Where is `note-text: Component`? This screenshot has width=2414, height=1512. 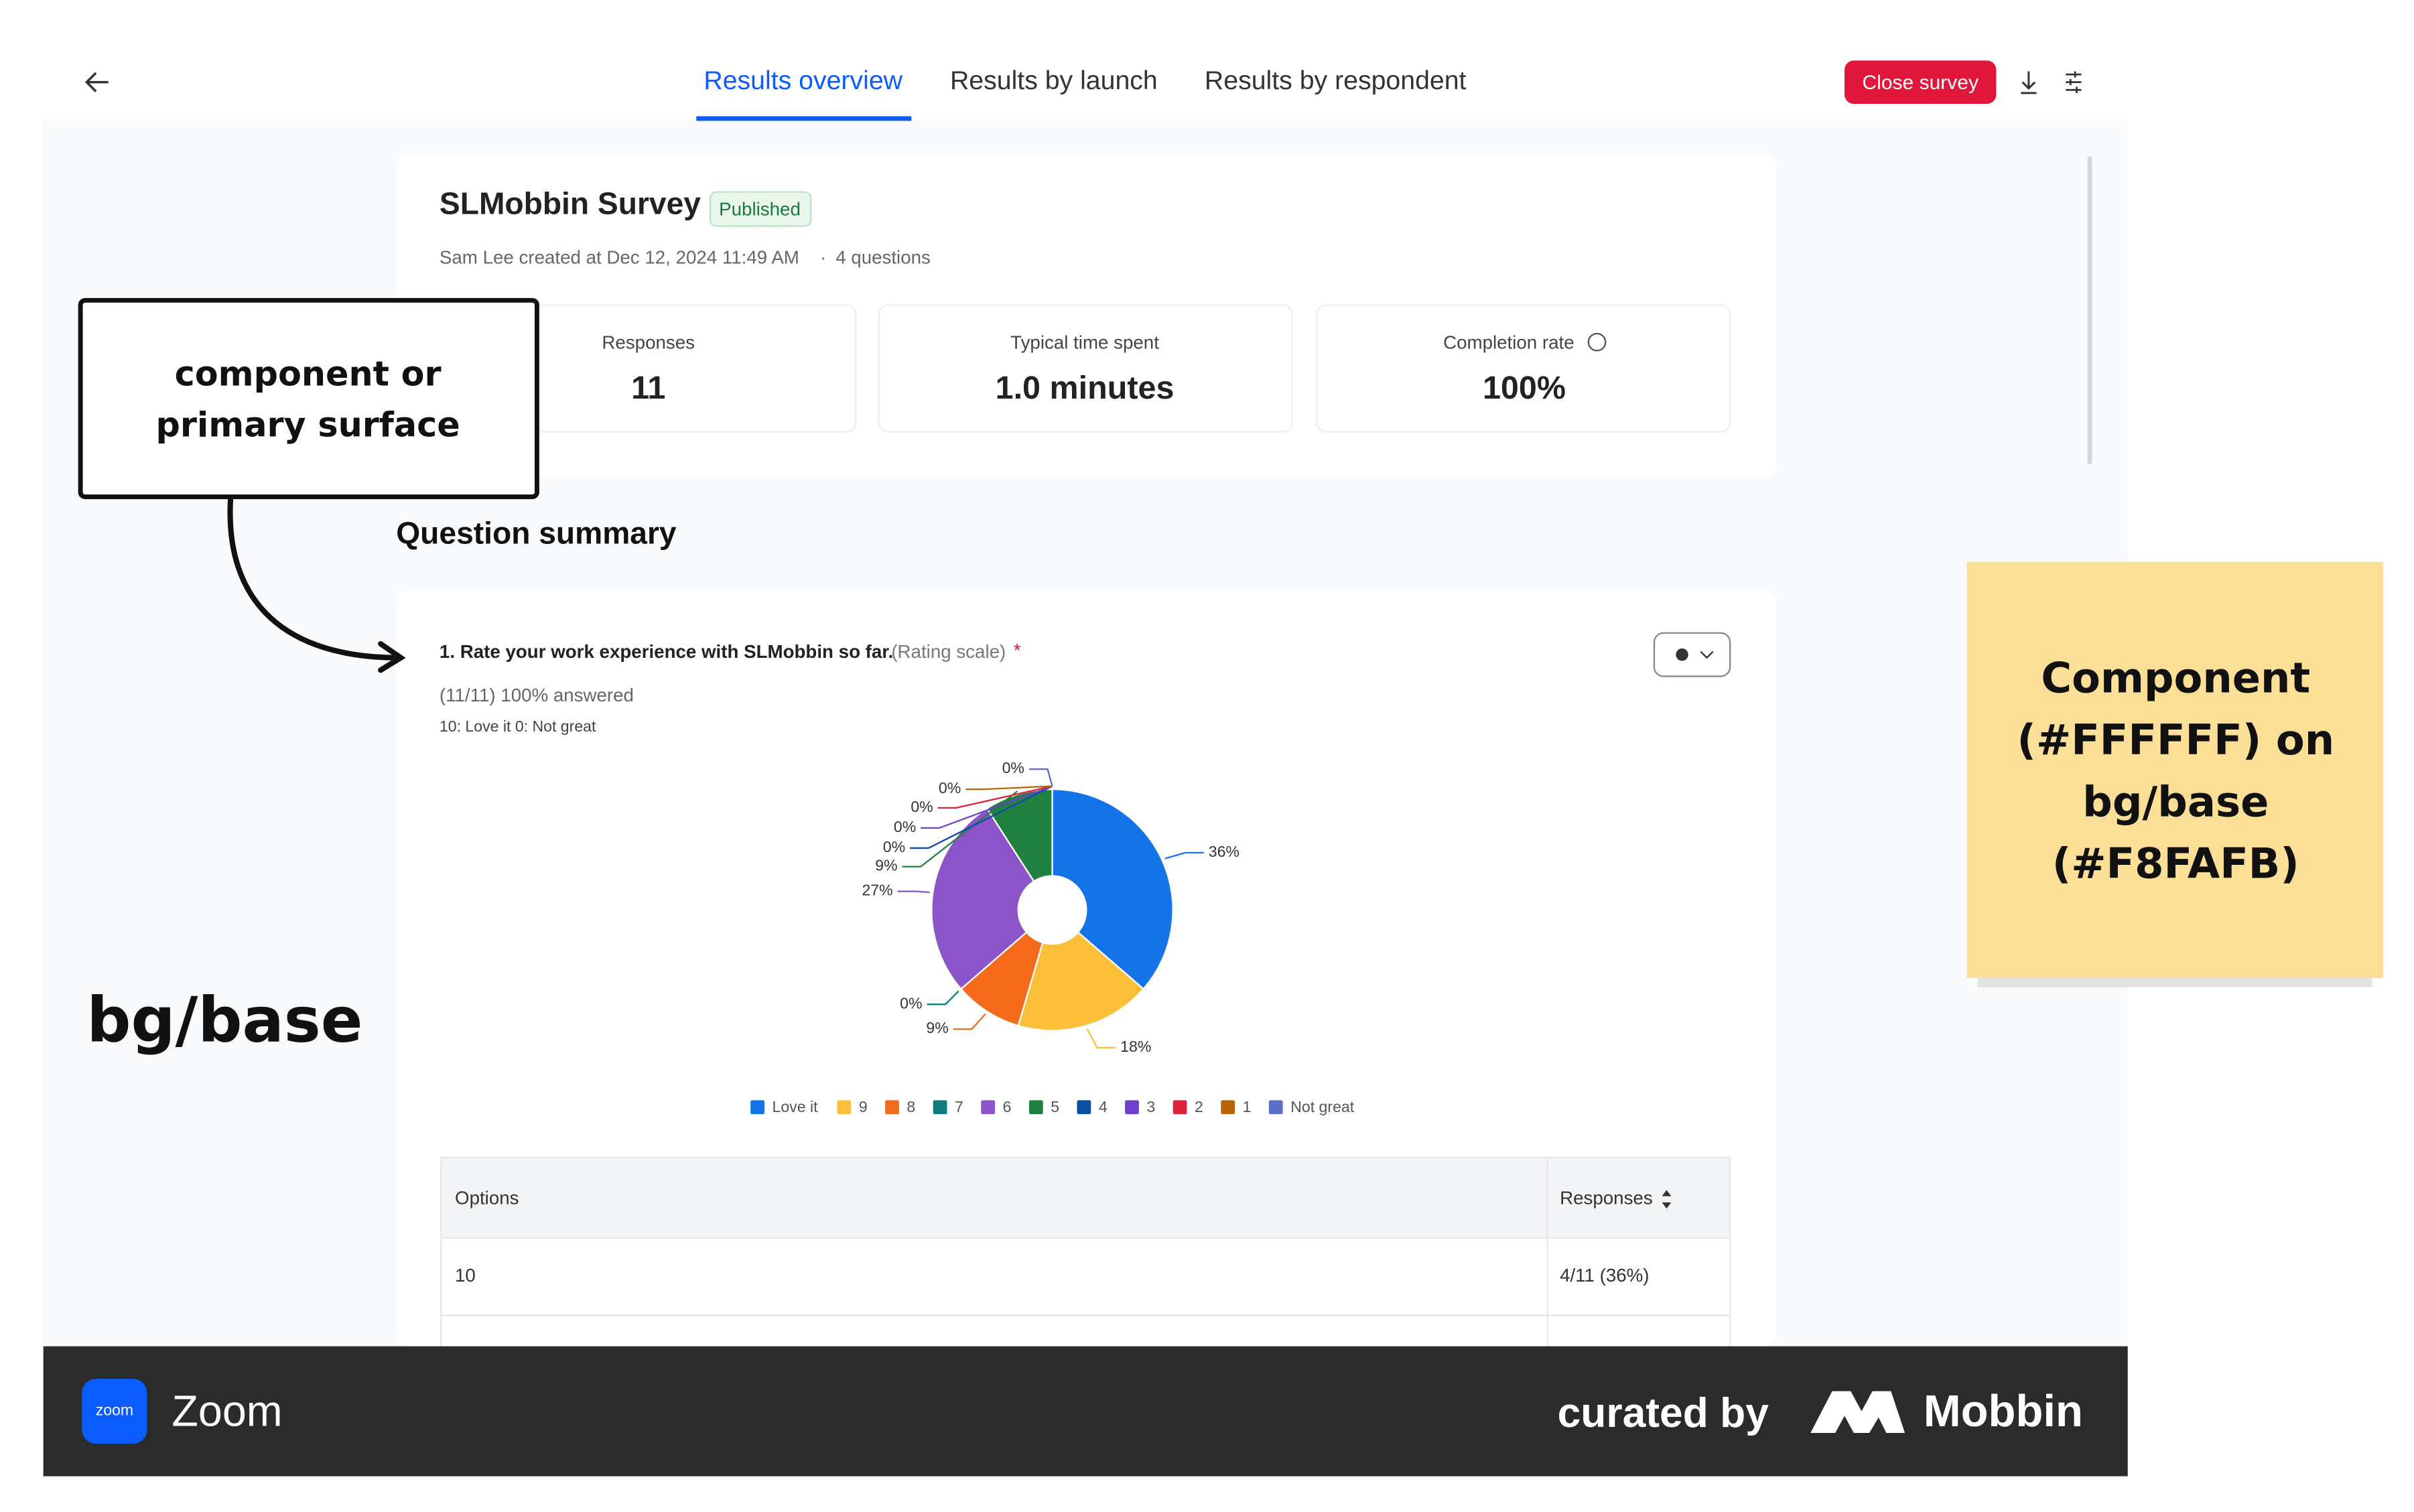 note-text: Component is located at coordinates (2175, 678).